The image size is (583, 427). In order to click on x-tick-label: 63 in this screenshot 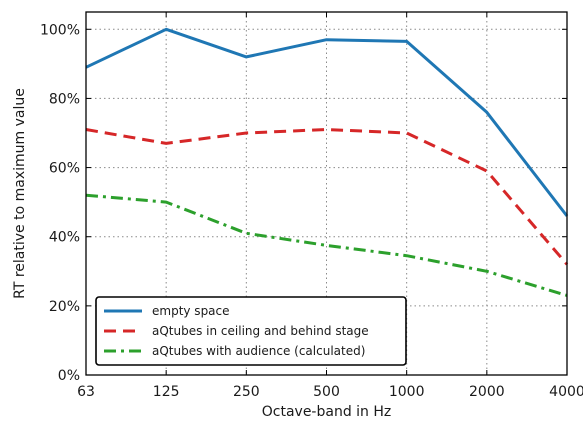, I will do `click(86, 392)`.